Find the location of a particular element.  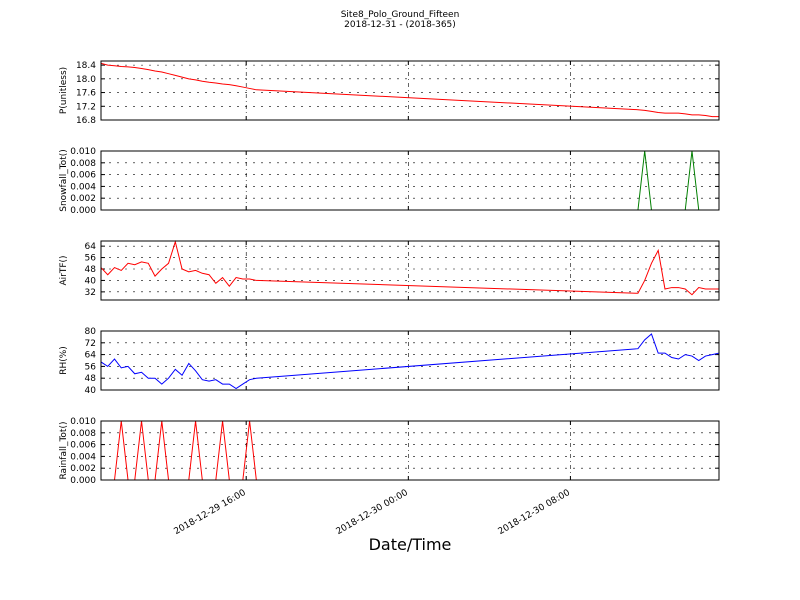

chart-subtitle: 2018-12-31 - (2018-365) is located at coordinates (400, 25).